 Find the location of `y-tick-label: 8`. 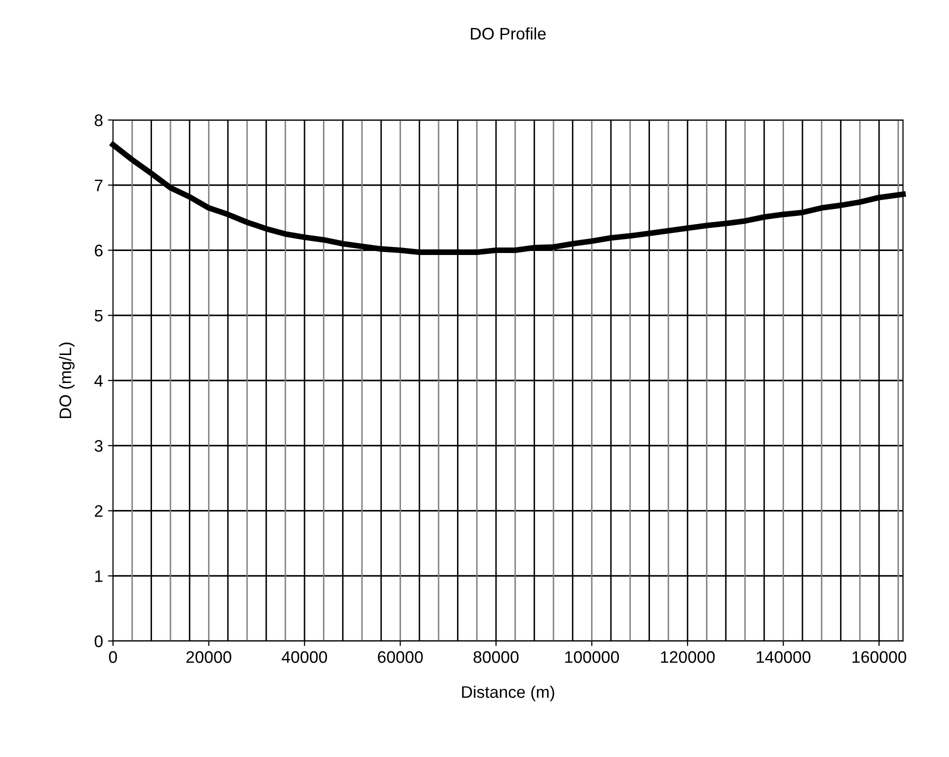

y-tick-label: 8 is located at coordinates (98, 120).